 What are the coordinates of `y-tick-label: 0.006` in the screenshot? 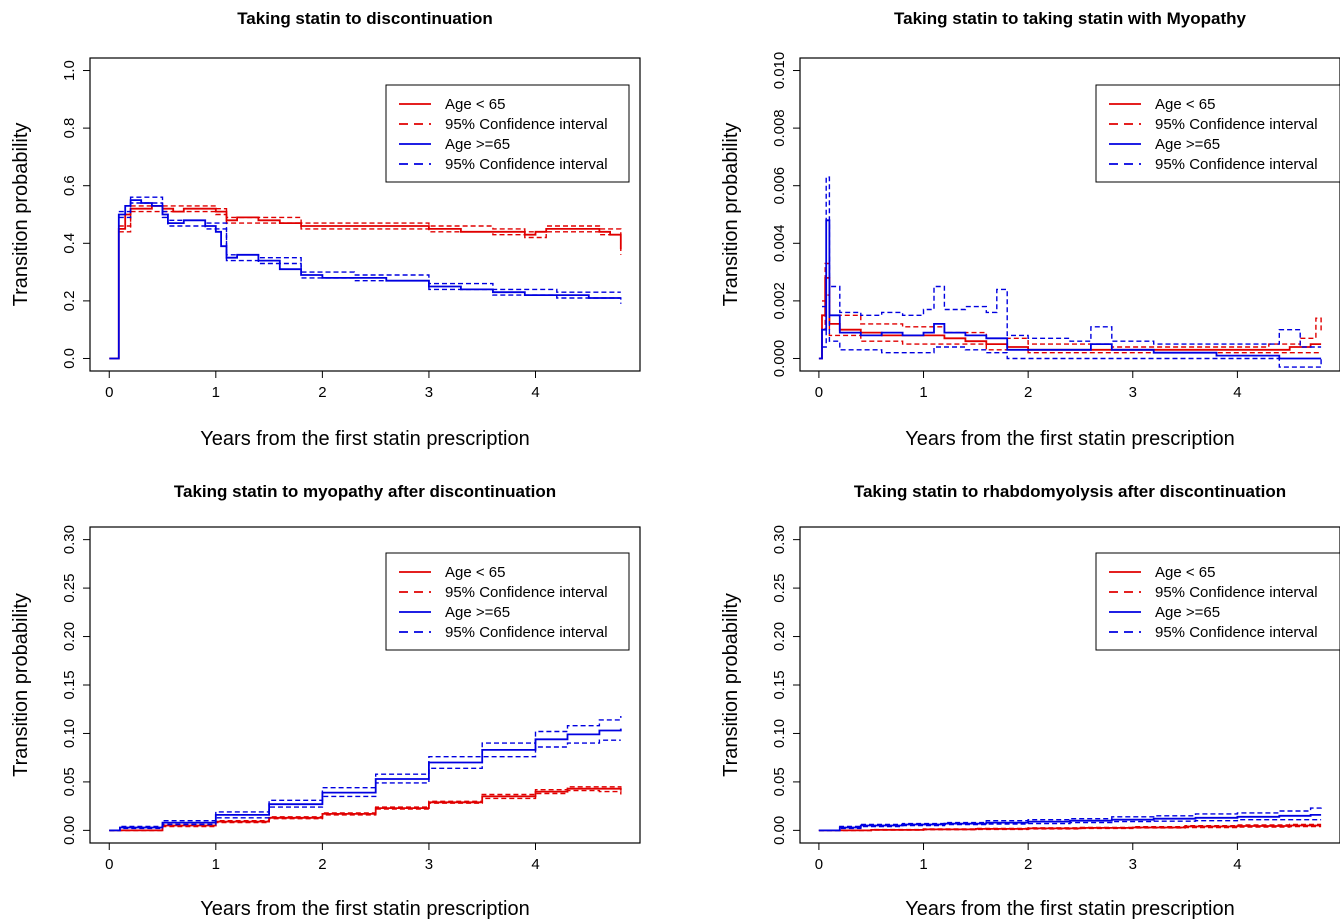 It's located at (779, 186).